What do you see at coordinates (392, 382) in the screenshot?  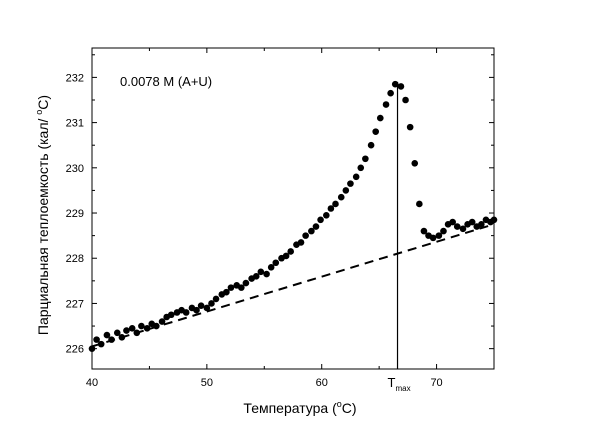 I see `tmax-label-main: T` at bounding box center [392, 382].